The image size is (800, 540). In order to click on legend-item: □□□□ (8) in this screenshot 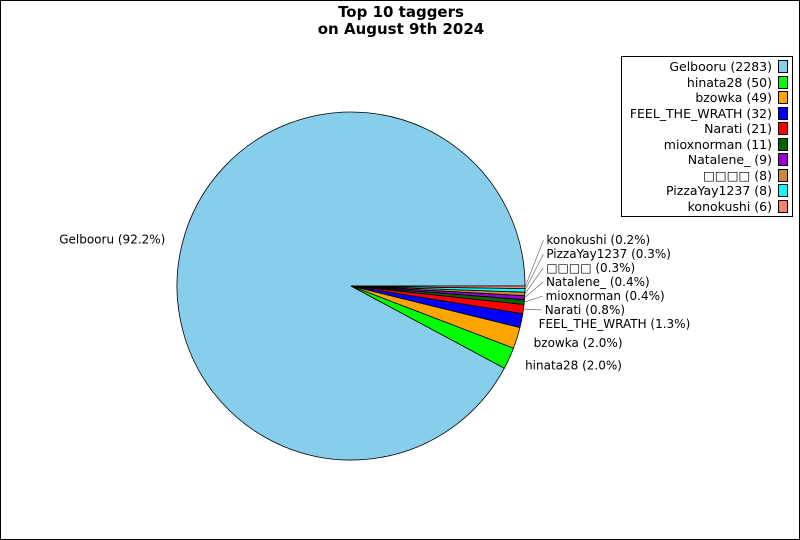, I will do `click(707, 176)`.